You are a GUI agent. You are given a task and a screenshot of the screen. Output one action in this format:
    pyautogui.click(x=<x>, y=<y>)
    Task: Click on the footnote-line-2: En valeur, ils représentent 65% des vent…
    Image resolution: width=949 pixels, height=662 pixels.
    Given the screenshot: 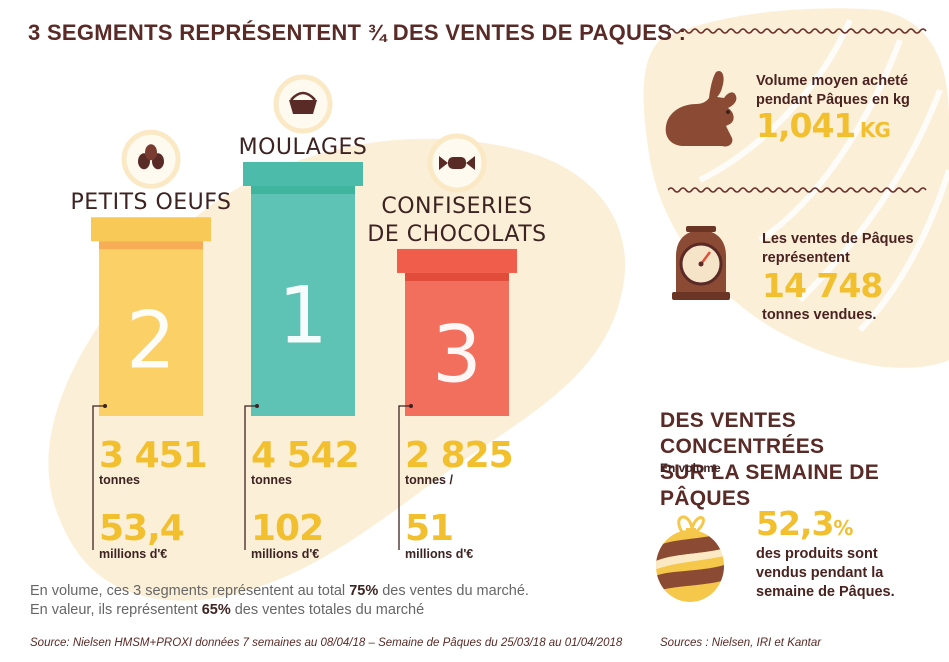 What is the action you would take?
    pyautogui.click(x=227, y=610)
    